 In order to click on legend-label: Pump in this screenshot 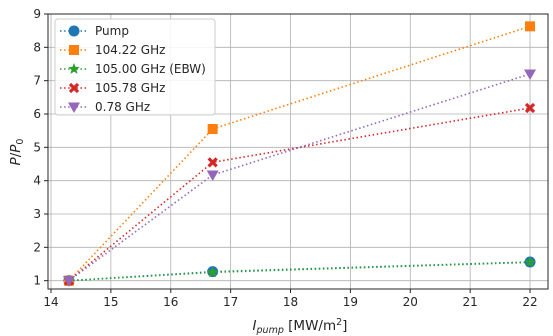, I will do `click(112, 31)`.